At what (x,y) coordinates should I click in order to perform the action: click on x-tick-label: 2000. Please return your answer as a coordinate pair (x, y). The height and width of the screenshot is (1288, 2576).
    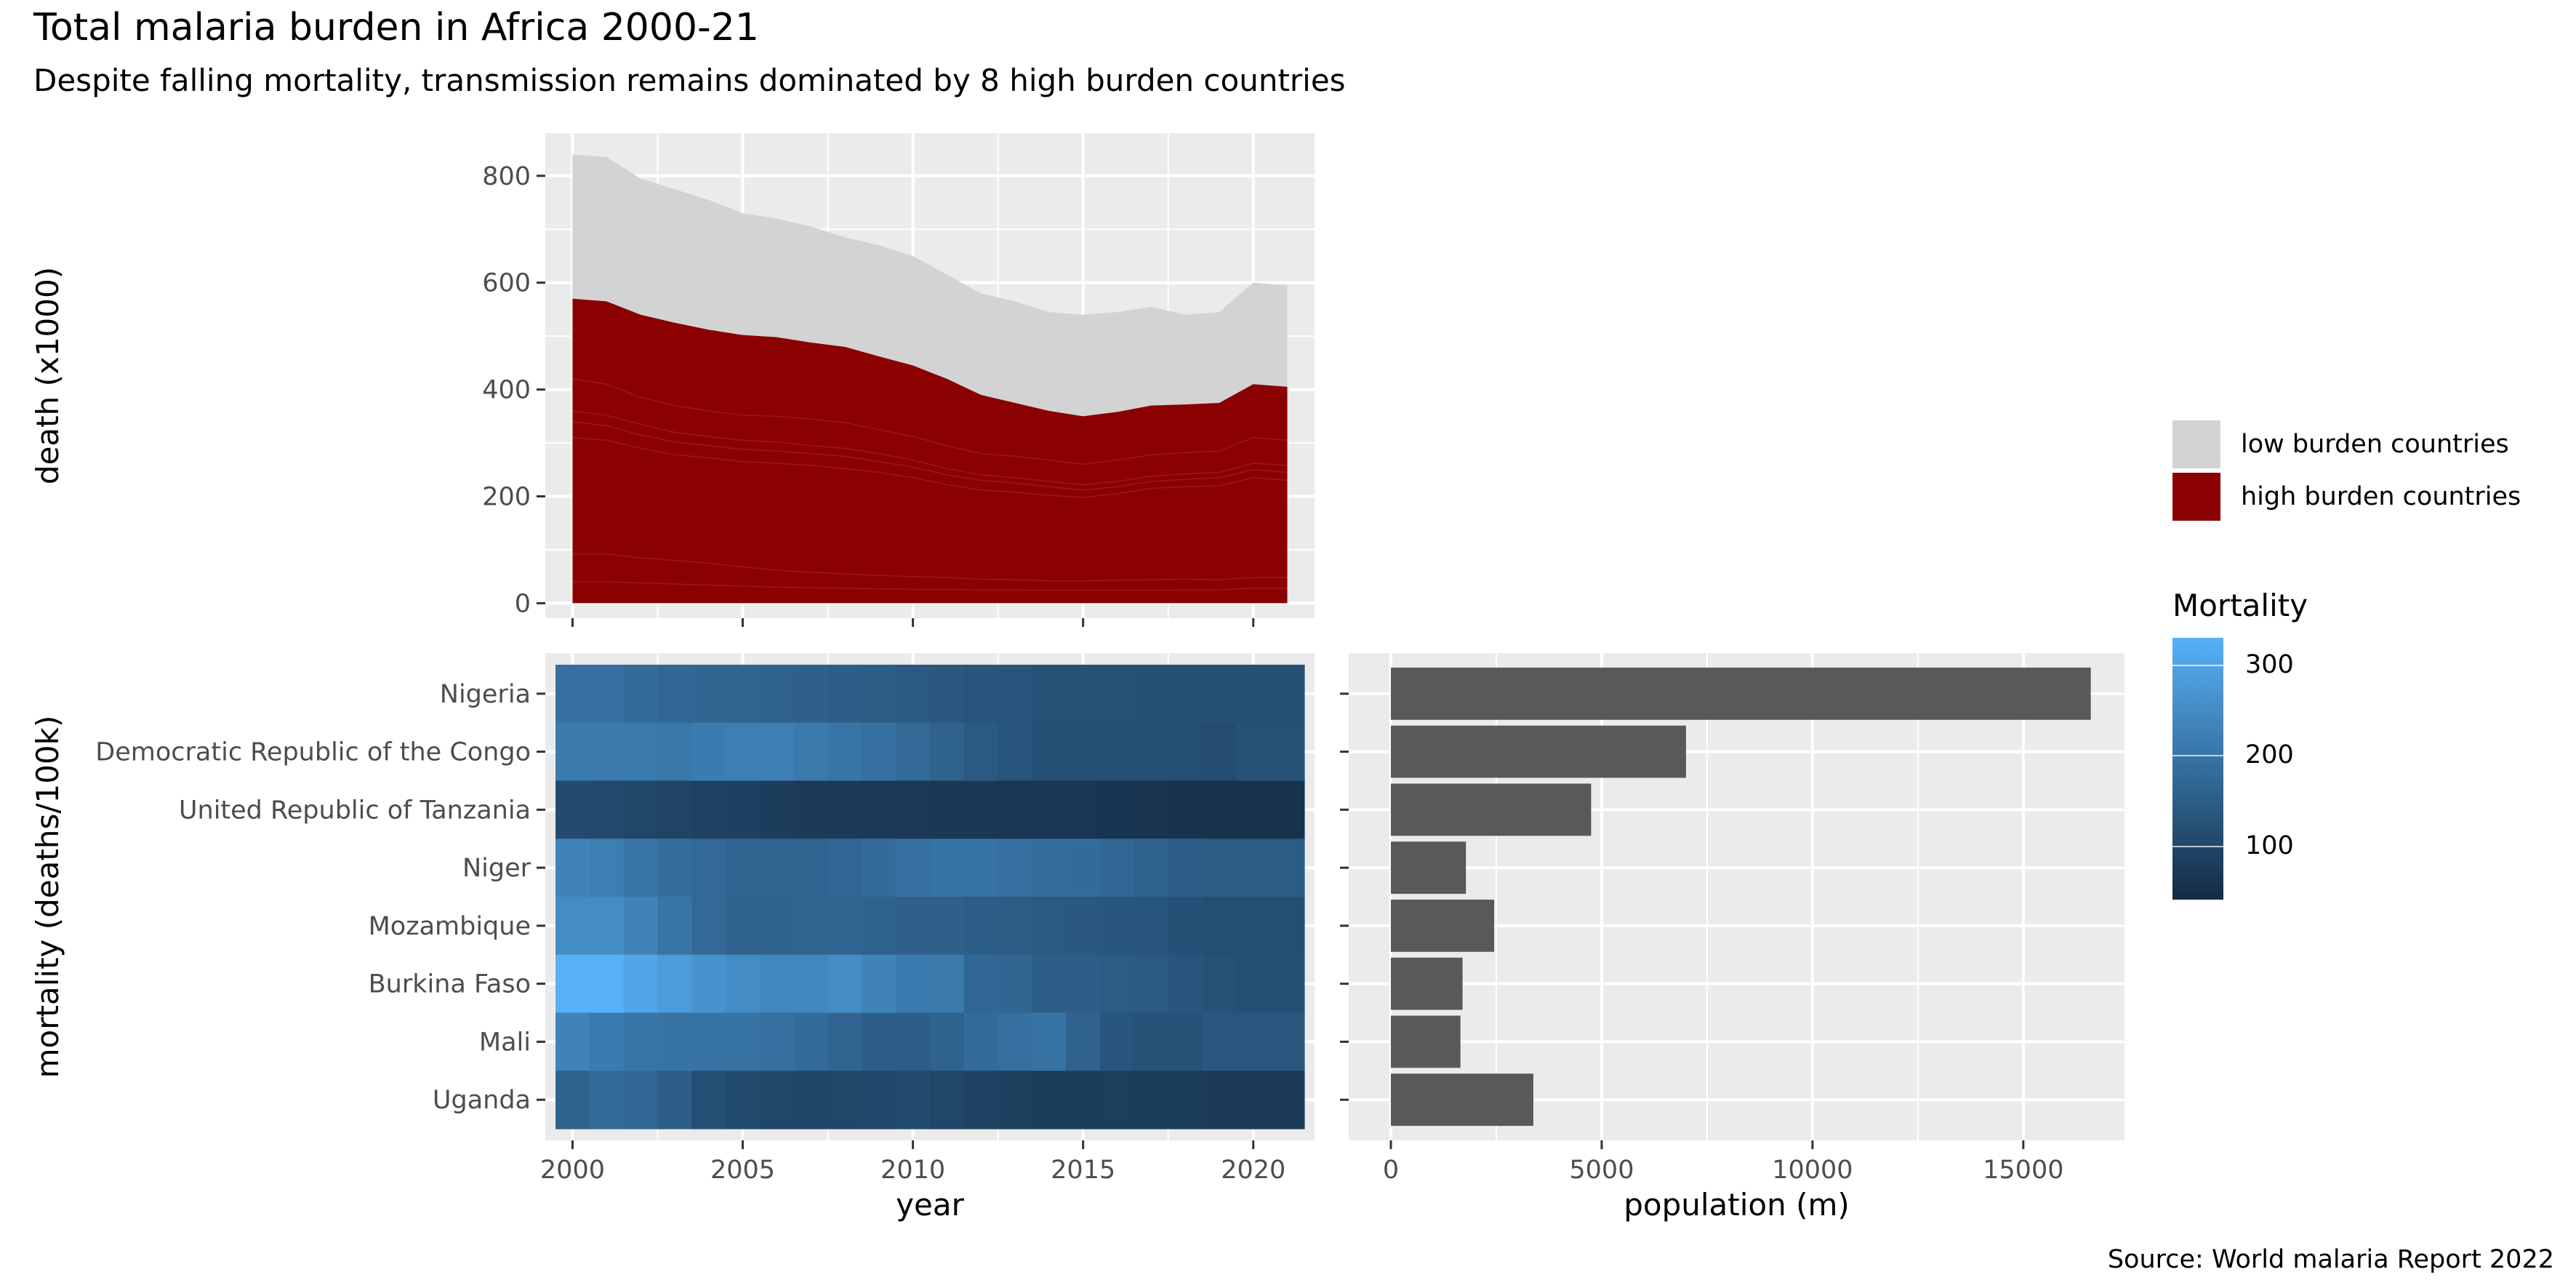
    Looking at the image, I should click on (572, 1170).